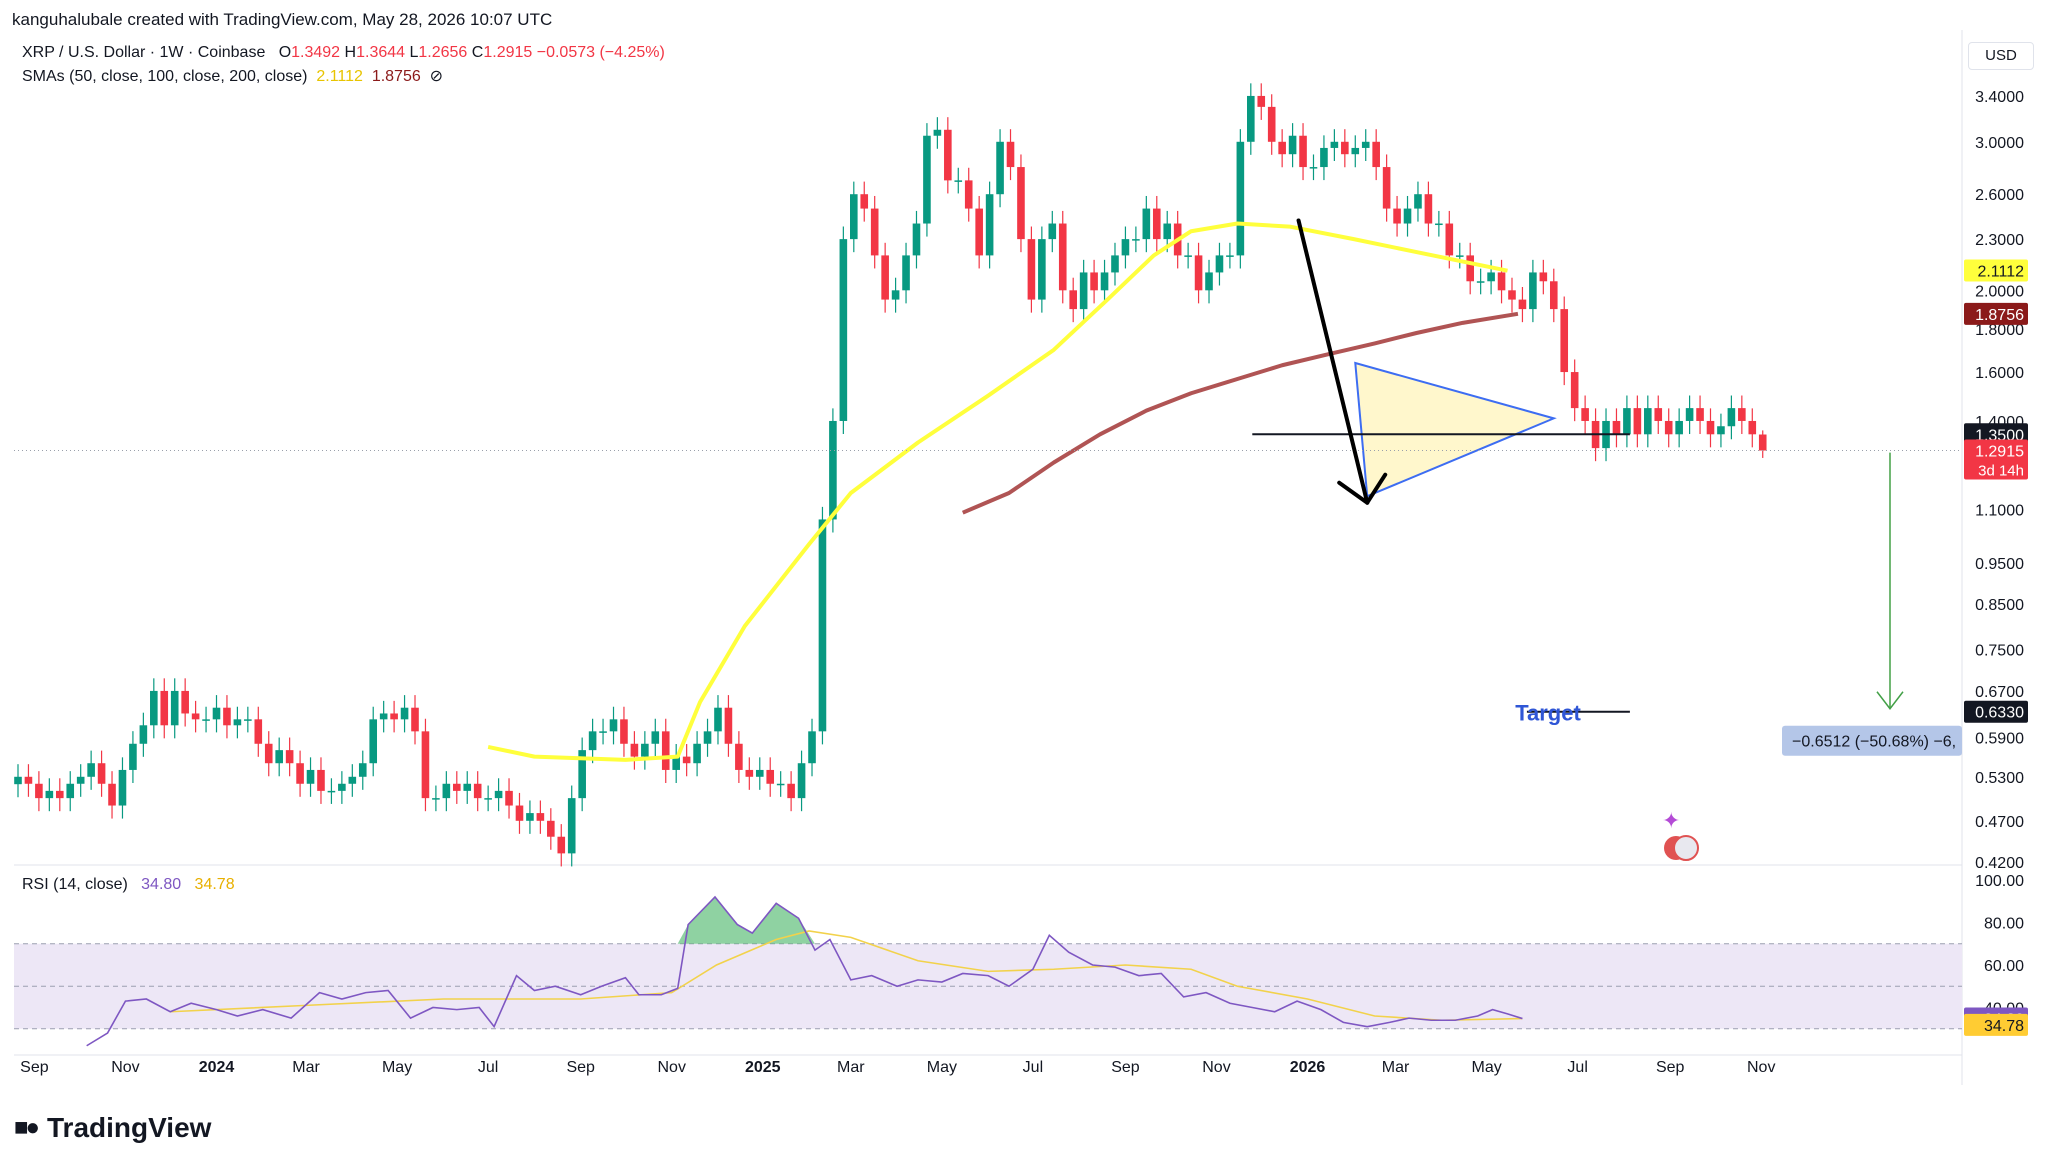  Describe the element at coordinates (316, 52) in the screenshot. I see `open-value: 1.3492` at that location.